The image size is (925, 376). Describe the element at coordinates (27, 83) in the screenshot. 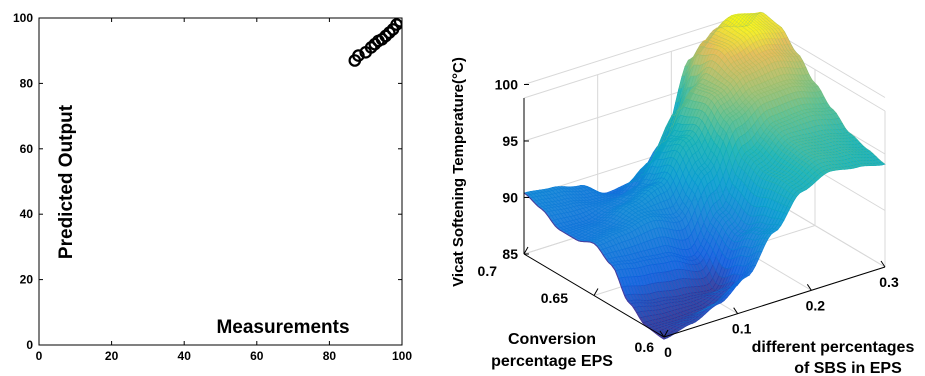

I see `scatter-y-tick-label: 80` at that location.